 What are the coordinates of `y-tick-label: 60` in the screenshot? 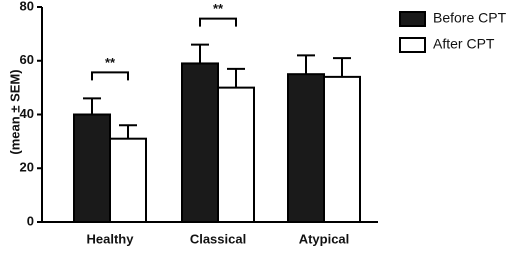 It's located at (27, 59).